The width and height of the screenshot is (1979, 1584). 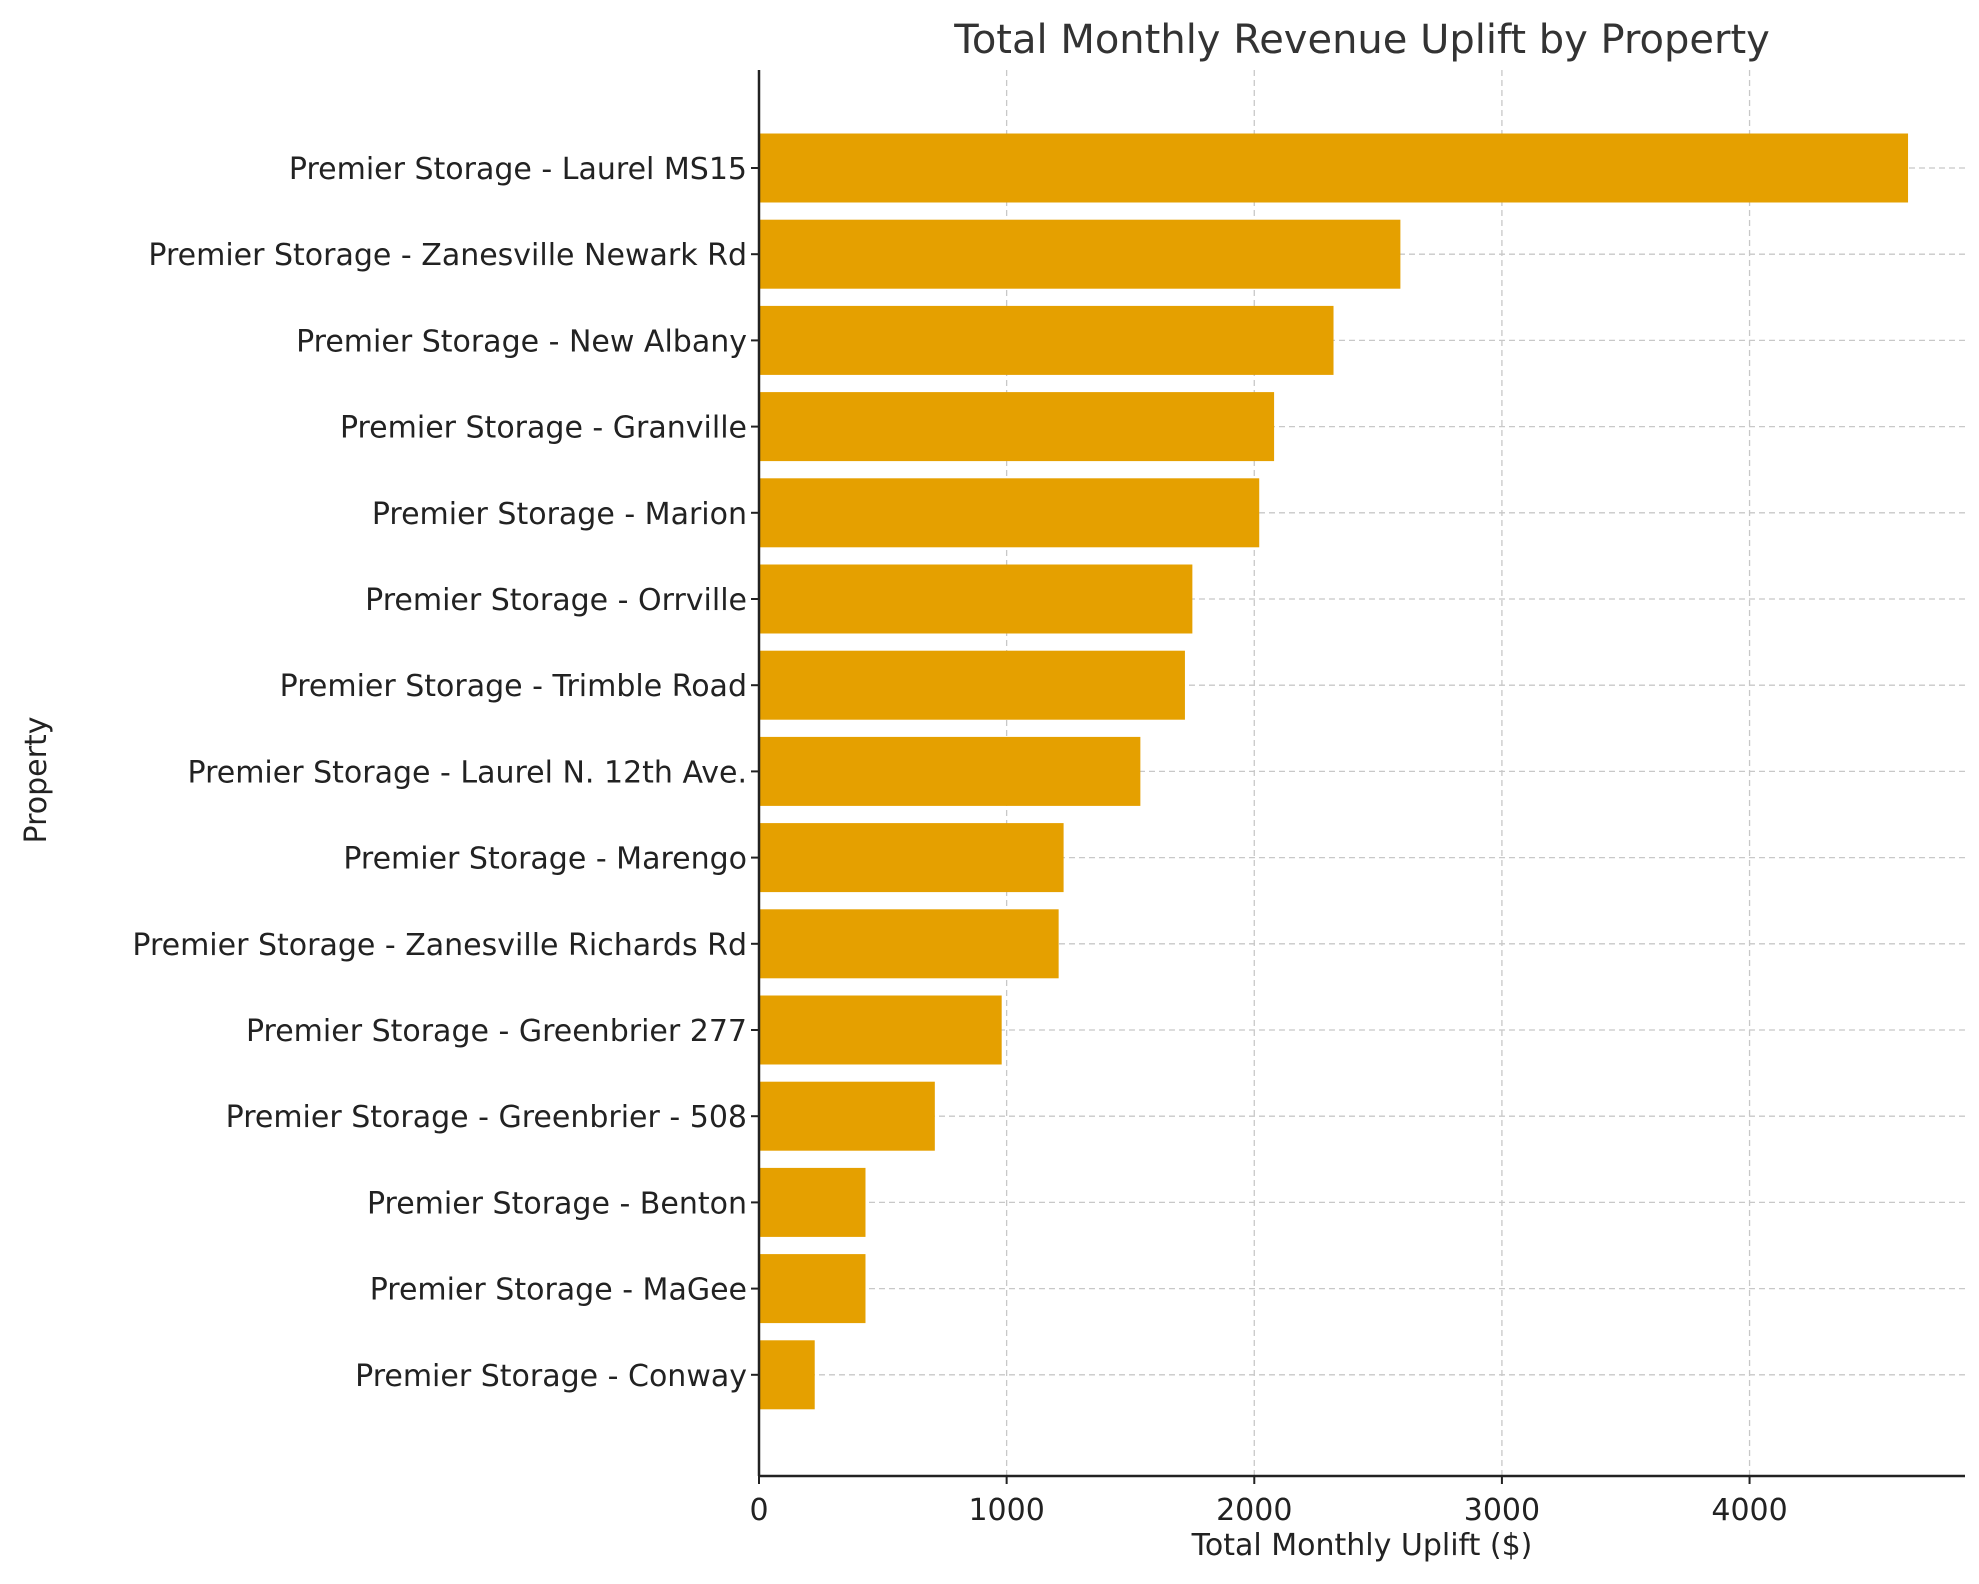 What do you see at coordinates (1749, 1510) in the screenshot?
I see `x-tick-label: 4000` at bounding box center [1749, 1510].